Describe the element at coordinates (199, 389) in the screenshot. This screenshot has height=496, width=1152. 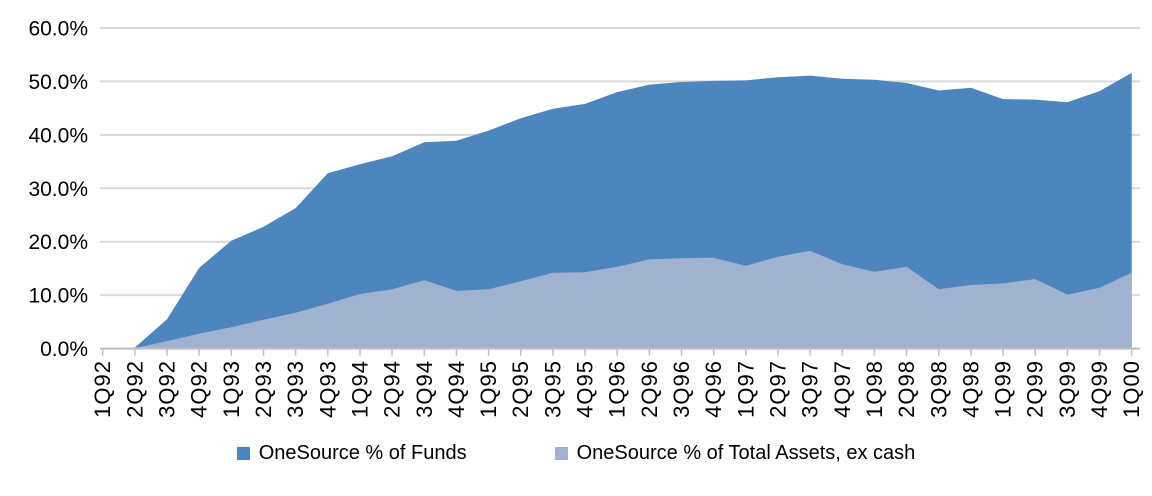
I see `x-axis-label: 4Q92` at that location.